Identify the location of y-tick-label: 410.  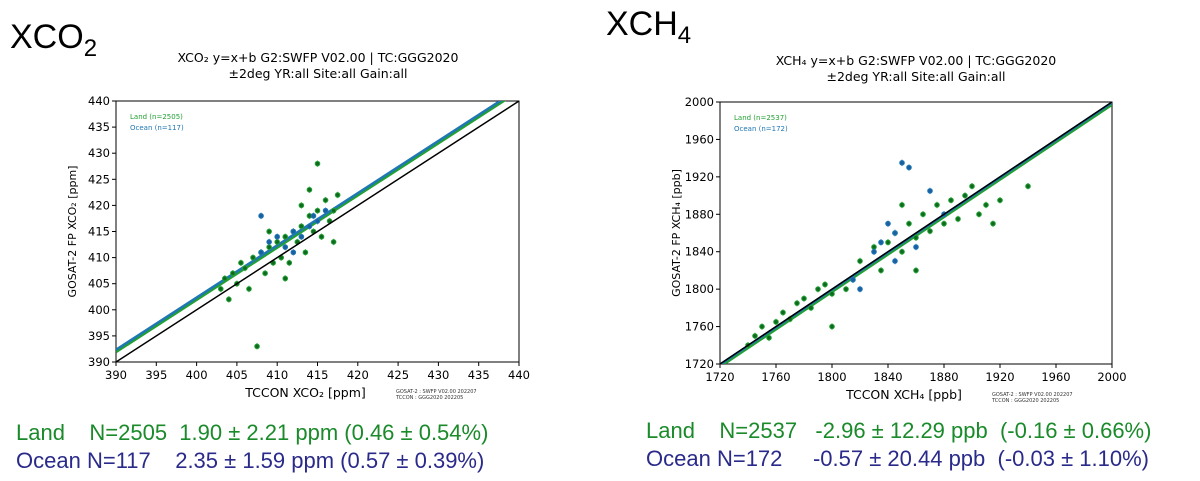
(99, 258).